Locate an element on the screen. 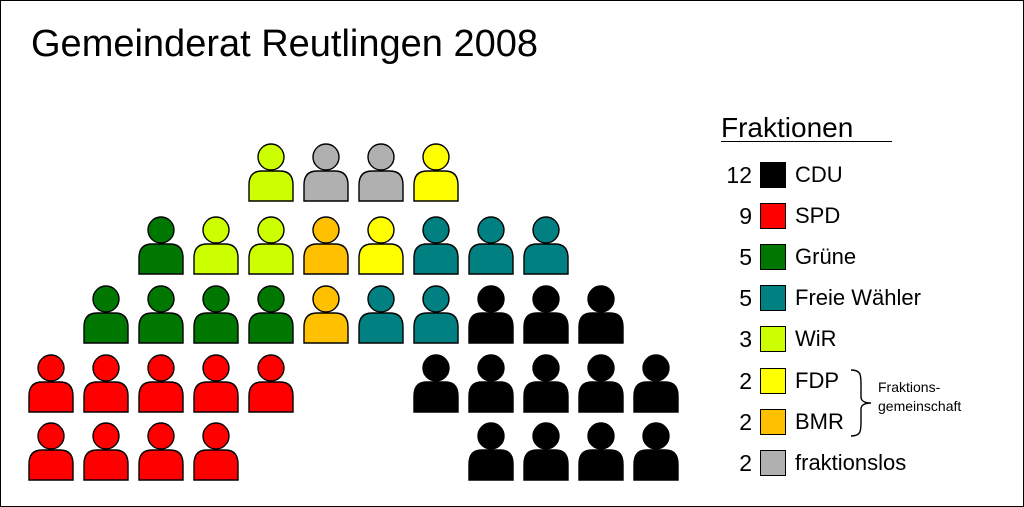  group-brace-icon is located at coordinates (861, 403).